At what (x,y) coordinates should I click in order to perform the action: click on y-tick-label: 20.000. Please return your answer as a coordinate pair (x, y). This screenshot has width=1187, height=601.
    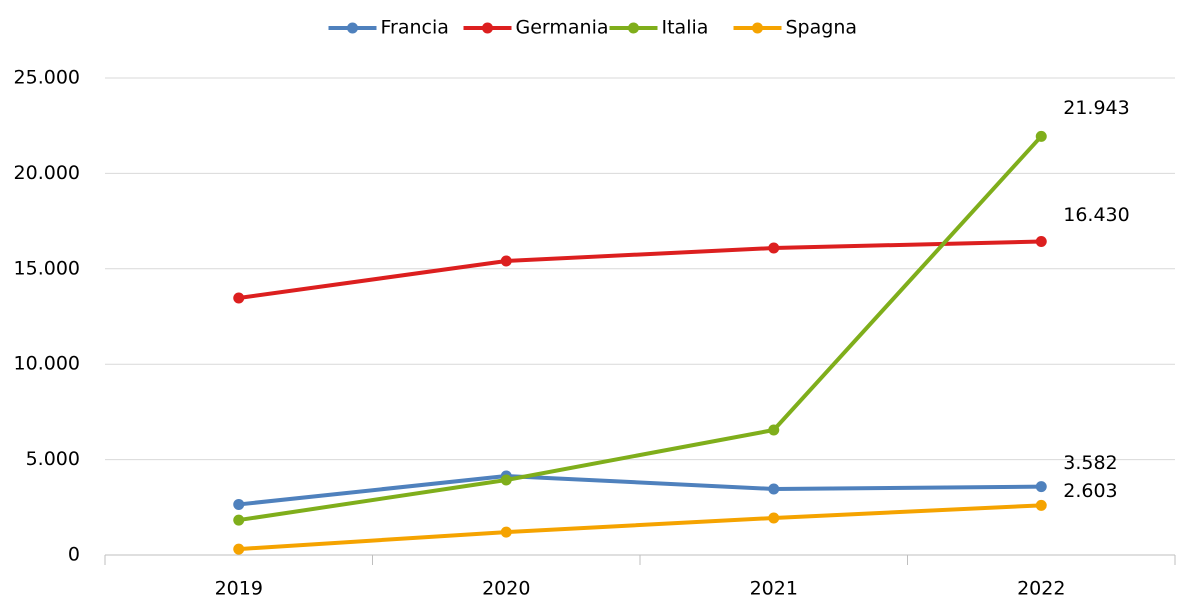
    Looking at the image, I should click on (47, 173).